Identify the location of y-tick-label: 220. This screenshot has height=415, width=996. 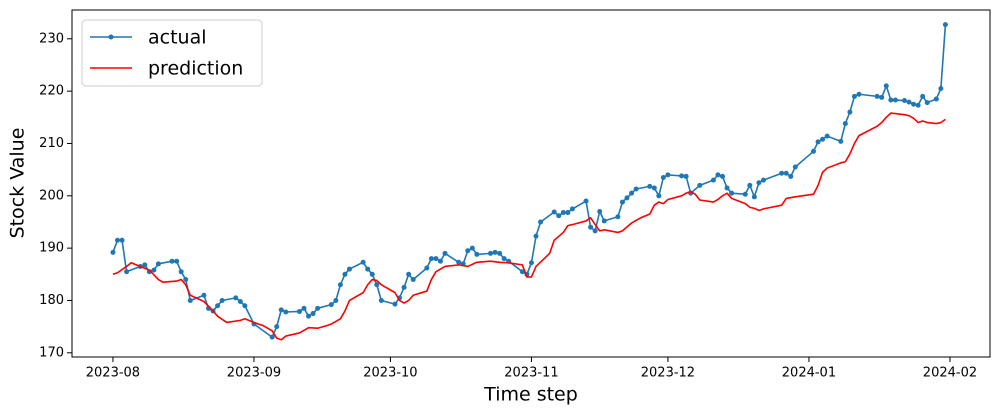
(51, 91).